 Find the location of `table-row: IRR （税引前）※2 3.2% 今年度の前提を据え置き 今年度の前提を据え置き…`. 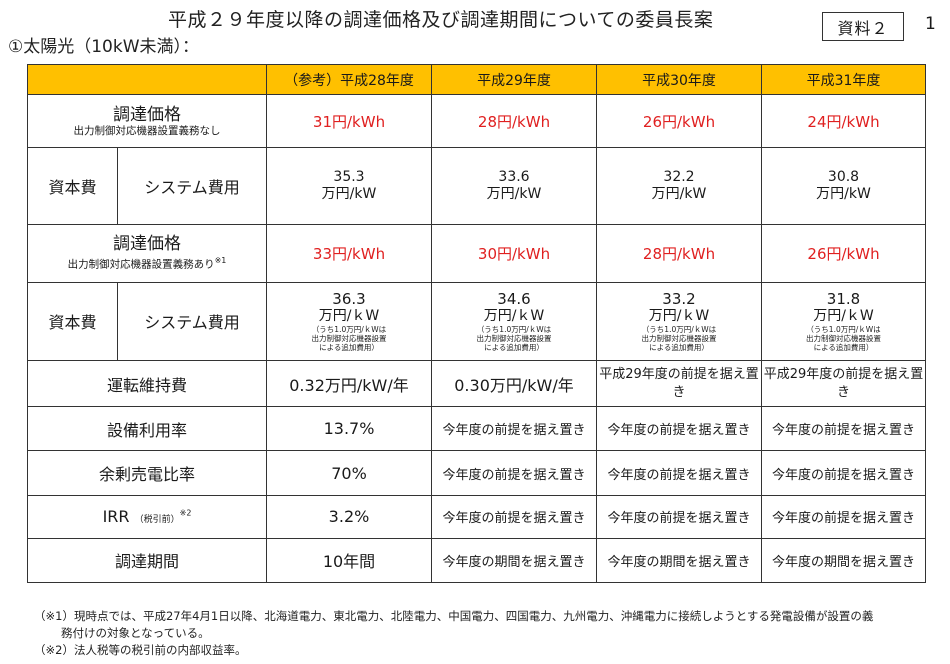

table-row: IRR （税引前）※2 3.2% 今年度の前提を据え置き 今年度の前提を据え置き… is located at coordinates (476, 516).